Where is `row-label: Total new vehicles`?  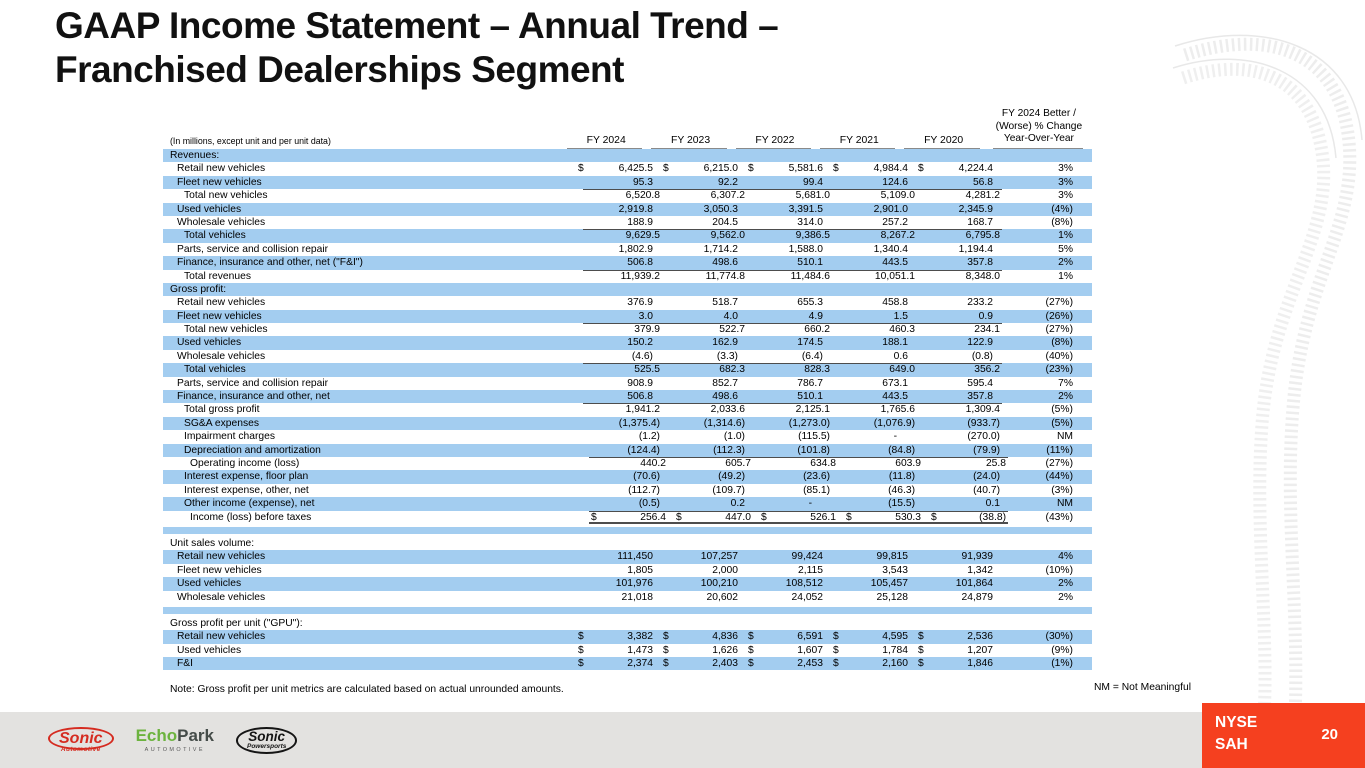
row-label: Total new vehicles is located at coordinates (226, 196).